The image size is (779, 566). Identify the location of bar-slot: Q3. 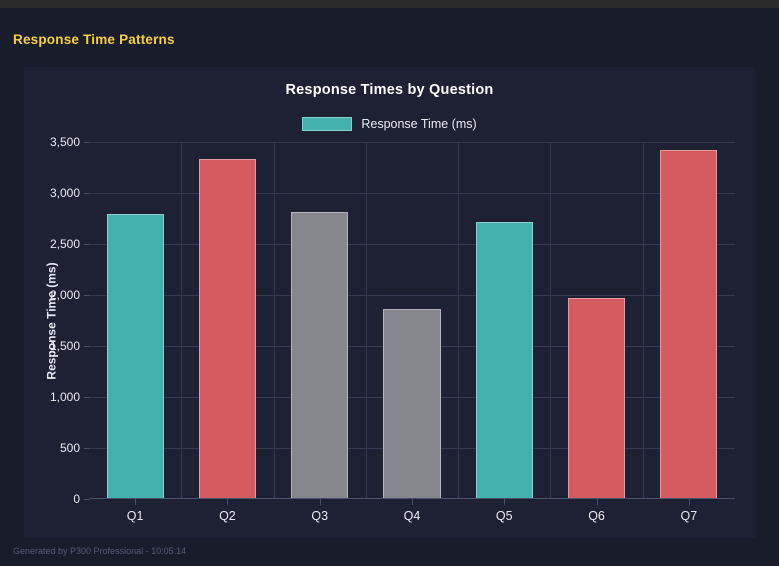
(320, 332).